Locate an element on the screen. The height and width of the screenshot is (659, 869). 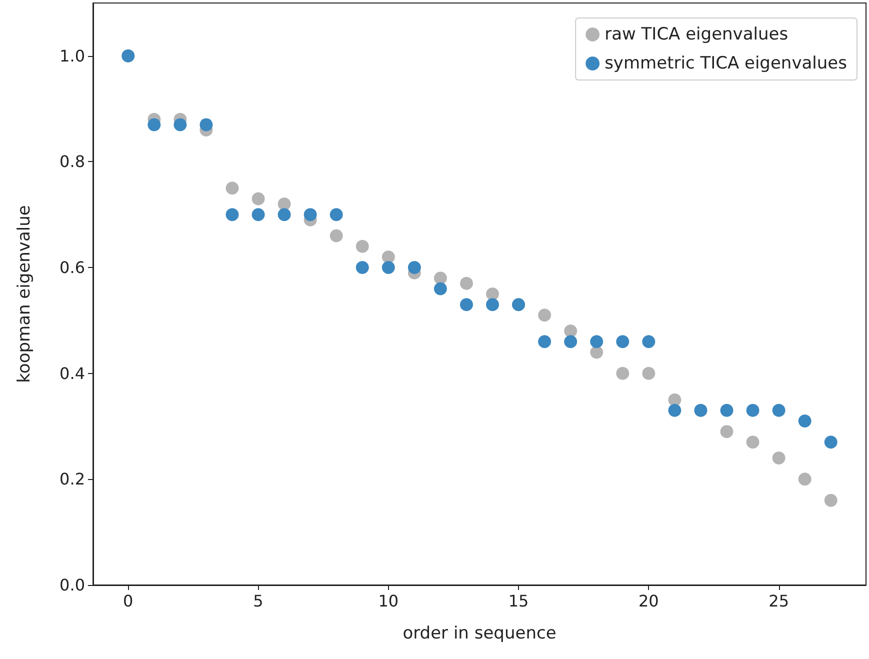
x-tick-label: 15 is located at coordinates (518, 601).